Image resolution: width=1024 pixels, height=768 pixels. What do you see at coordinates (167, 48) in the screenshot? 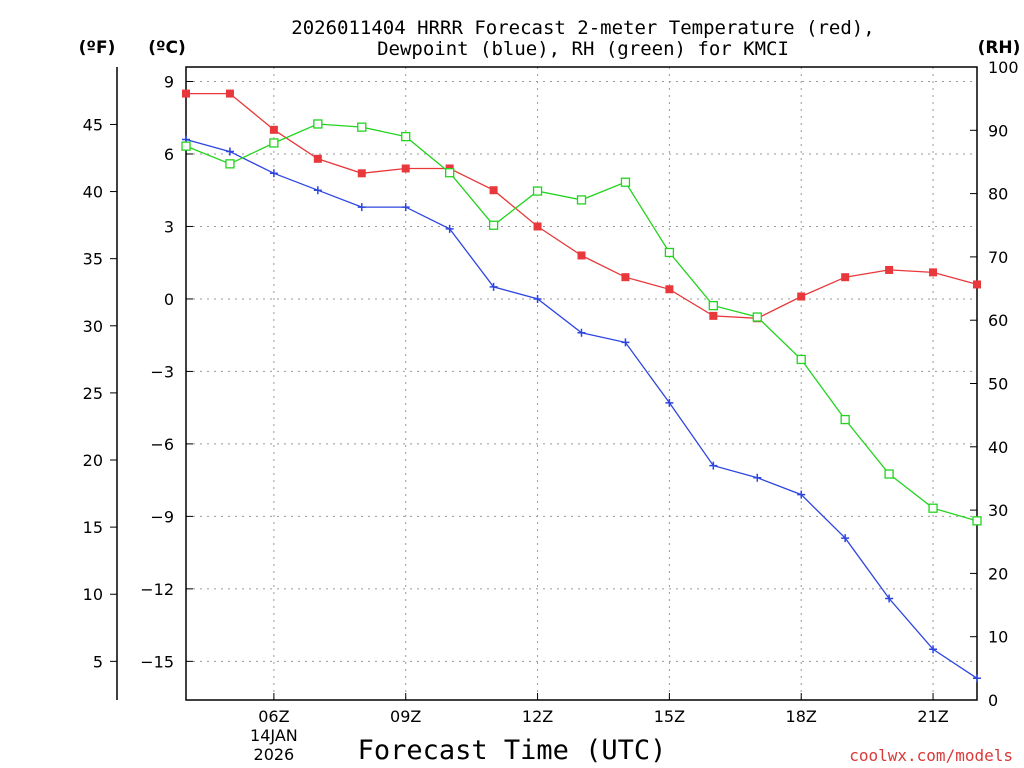
I see `celsius-unit-label: (ºC)` at bounding box center [167, 48].